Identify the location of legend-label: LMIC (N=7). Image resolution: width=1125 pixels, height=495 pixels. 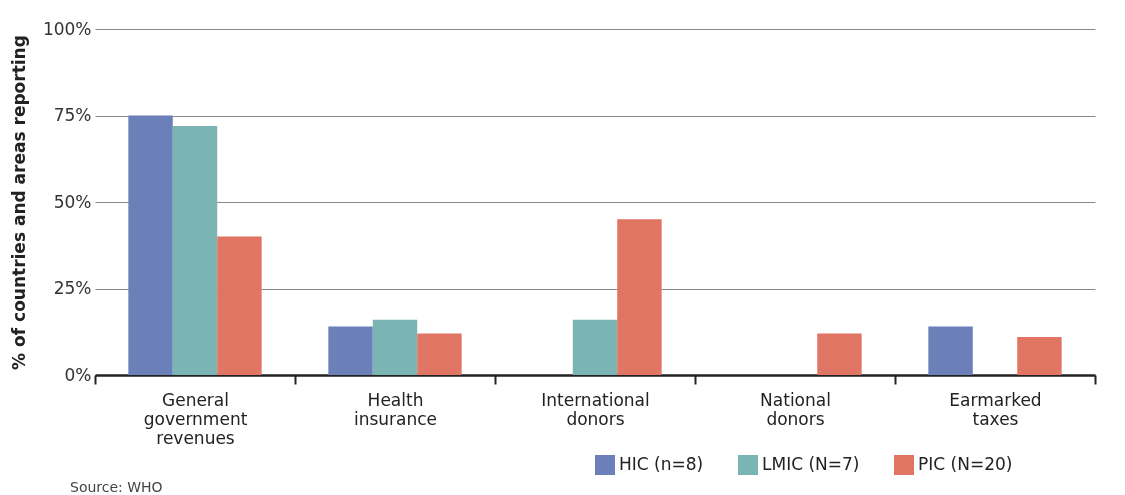
(811, 464).